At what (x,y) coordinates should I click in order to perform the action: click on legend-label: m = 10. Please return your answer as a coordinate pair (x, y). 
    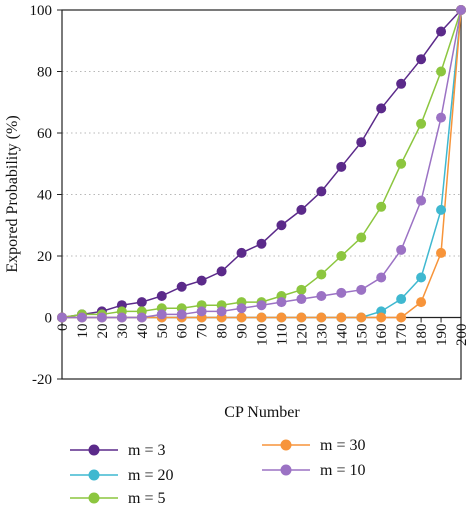
    Looking at the image, I should click on (342, 470).